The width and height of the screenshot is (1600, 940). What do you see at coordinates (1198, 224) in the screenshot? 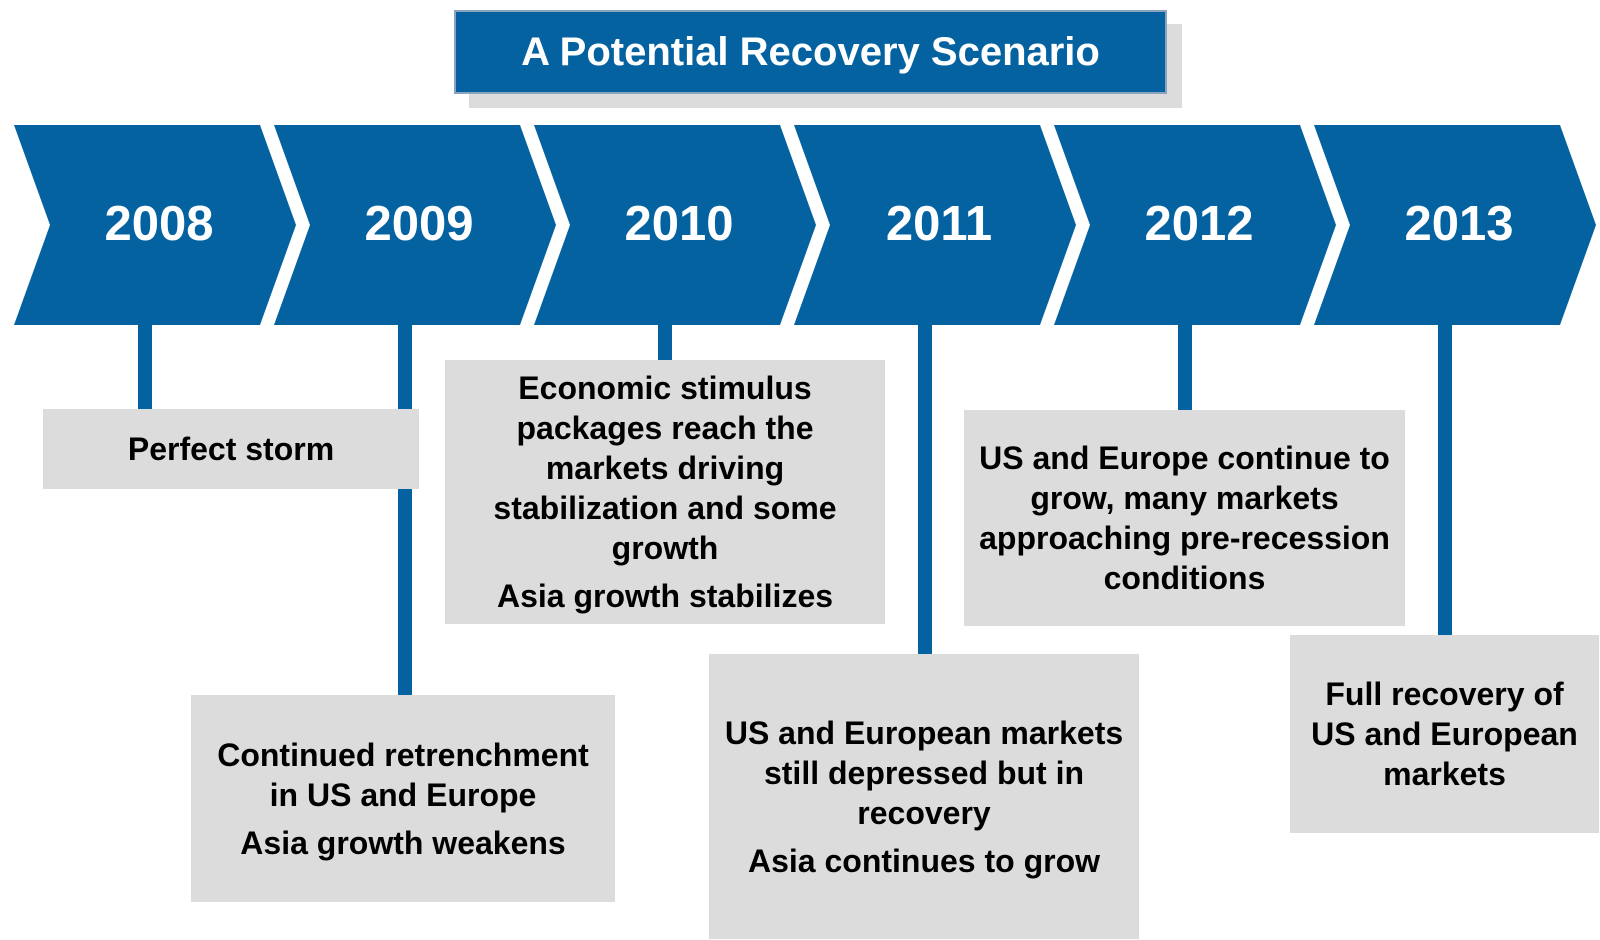
I see `year: 2012` at bounding box center [1198, 224].